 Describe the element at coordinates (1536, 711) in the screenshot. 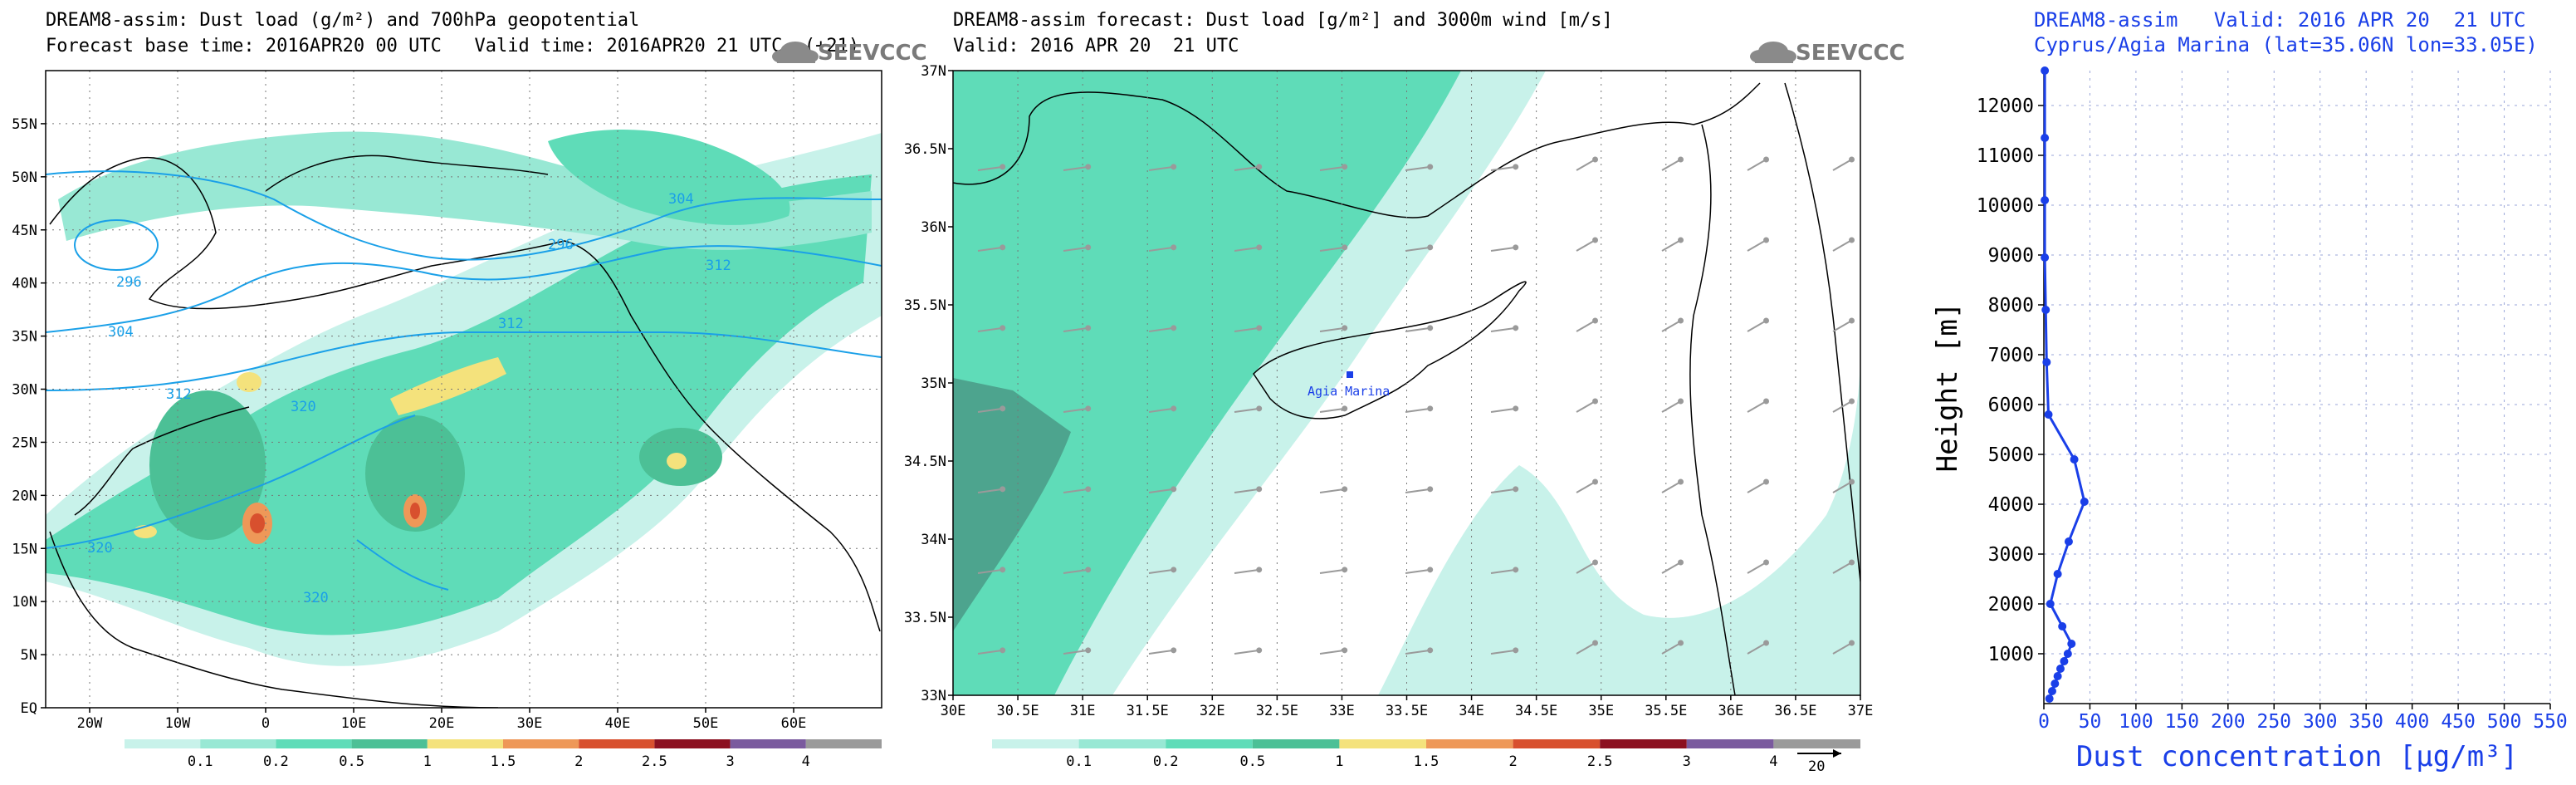

I see `x-tick-label: 34.5E` at that location.